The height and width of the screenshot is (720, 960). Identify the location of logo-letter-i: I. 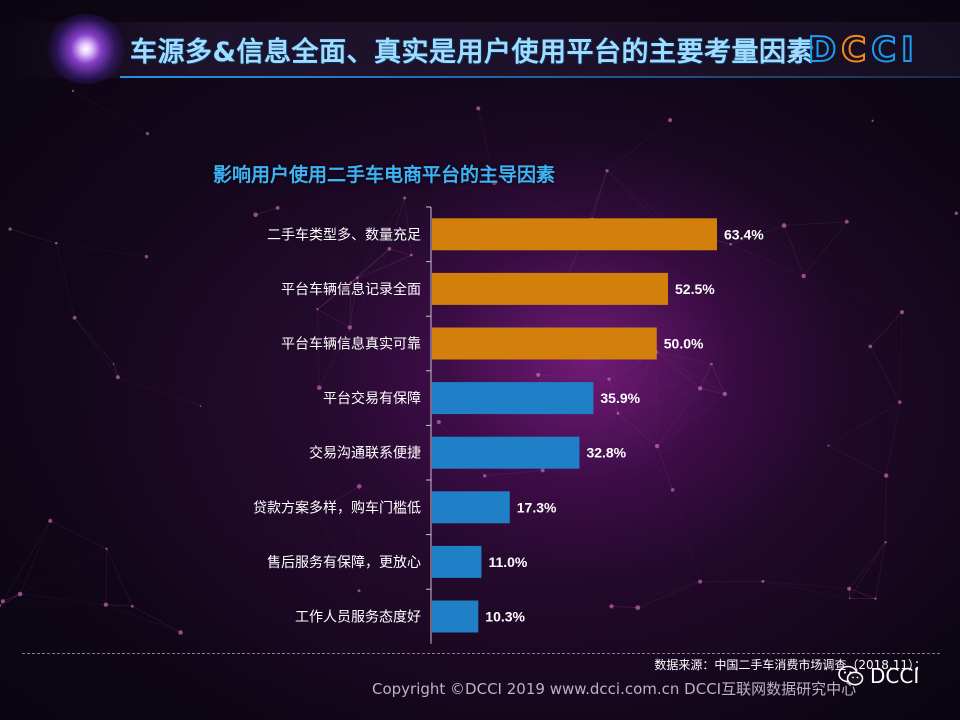
(908, 50).